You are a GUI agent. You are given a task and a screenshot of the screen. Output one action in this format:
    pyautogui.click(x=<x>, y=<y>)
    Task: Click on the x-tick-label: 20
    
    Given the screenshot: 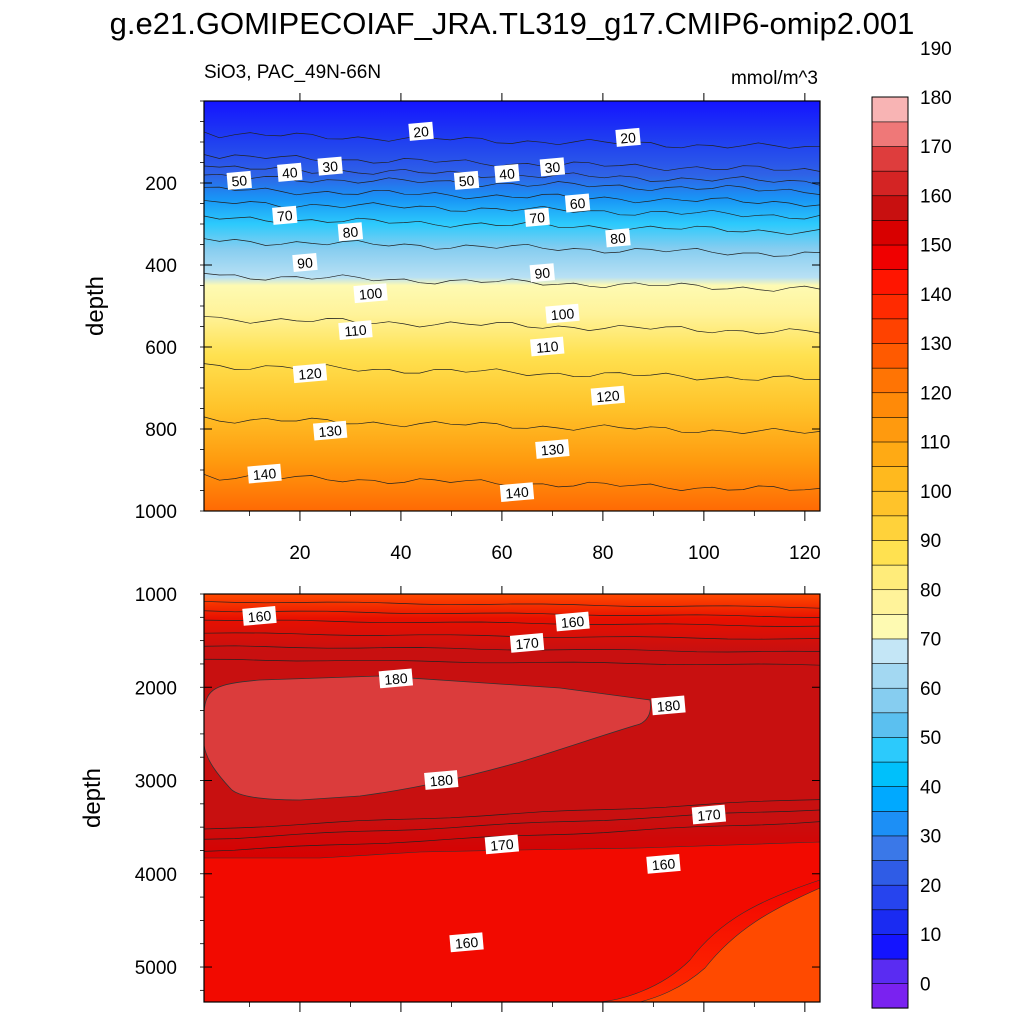 What is the action you would take?
    pyautogui.click(x=299, y=553)
    